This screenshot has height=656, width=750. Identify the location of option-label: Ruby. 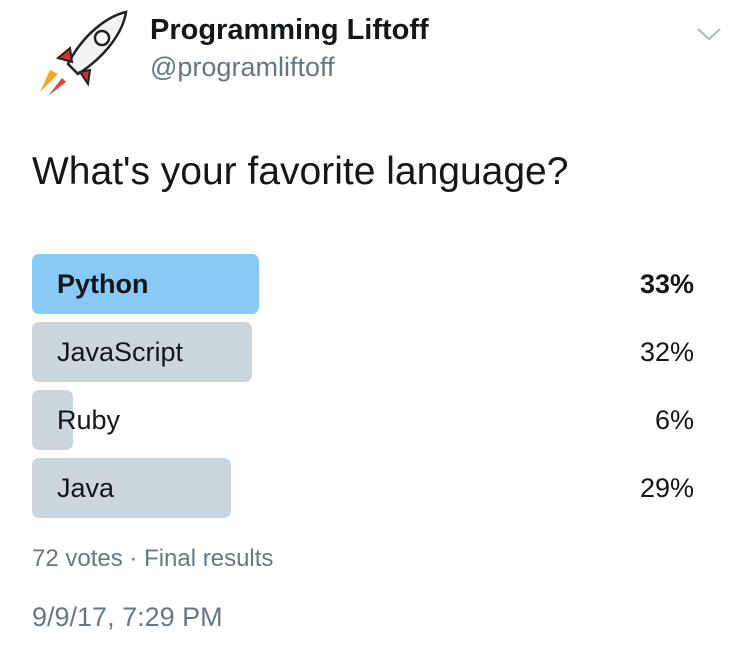
(89, 420).